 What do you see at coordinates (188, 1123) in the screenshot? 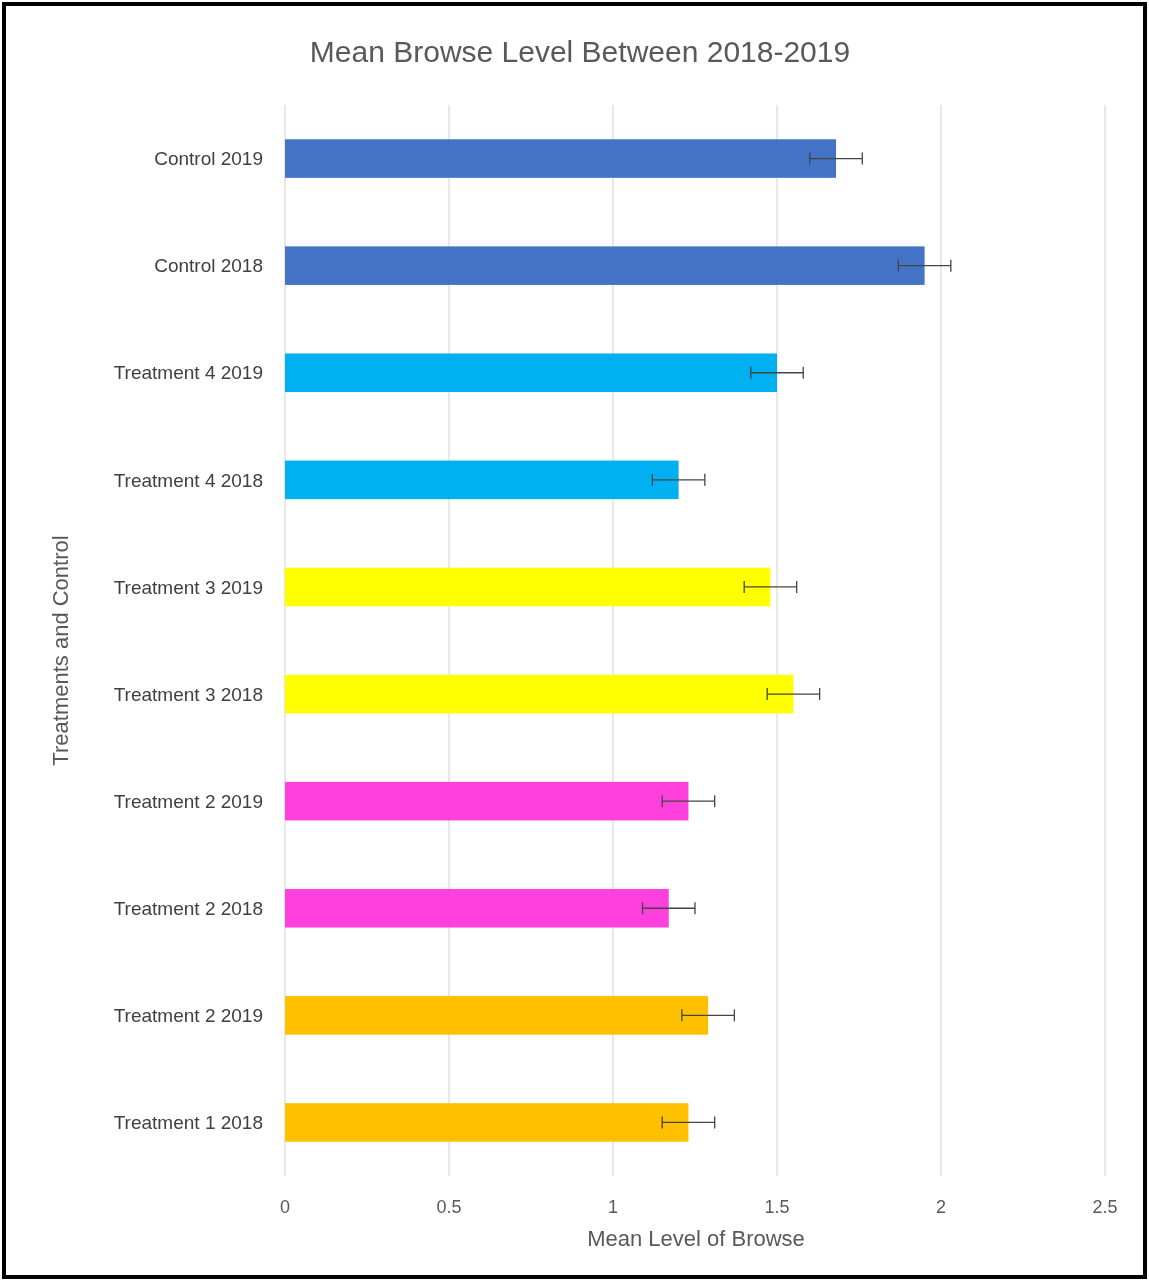
I see `y-tick-label: Treatment 1 2018` at bounding box center [188, 1123].